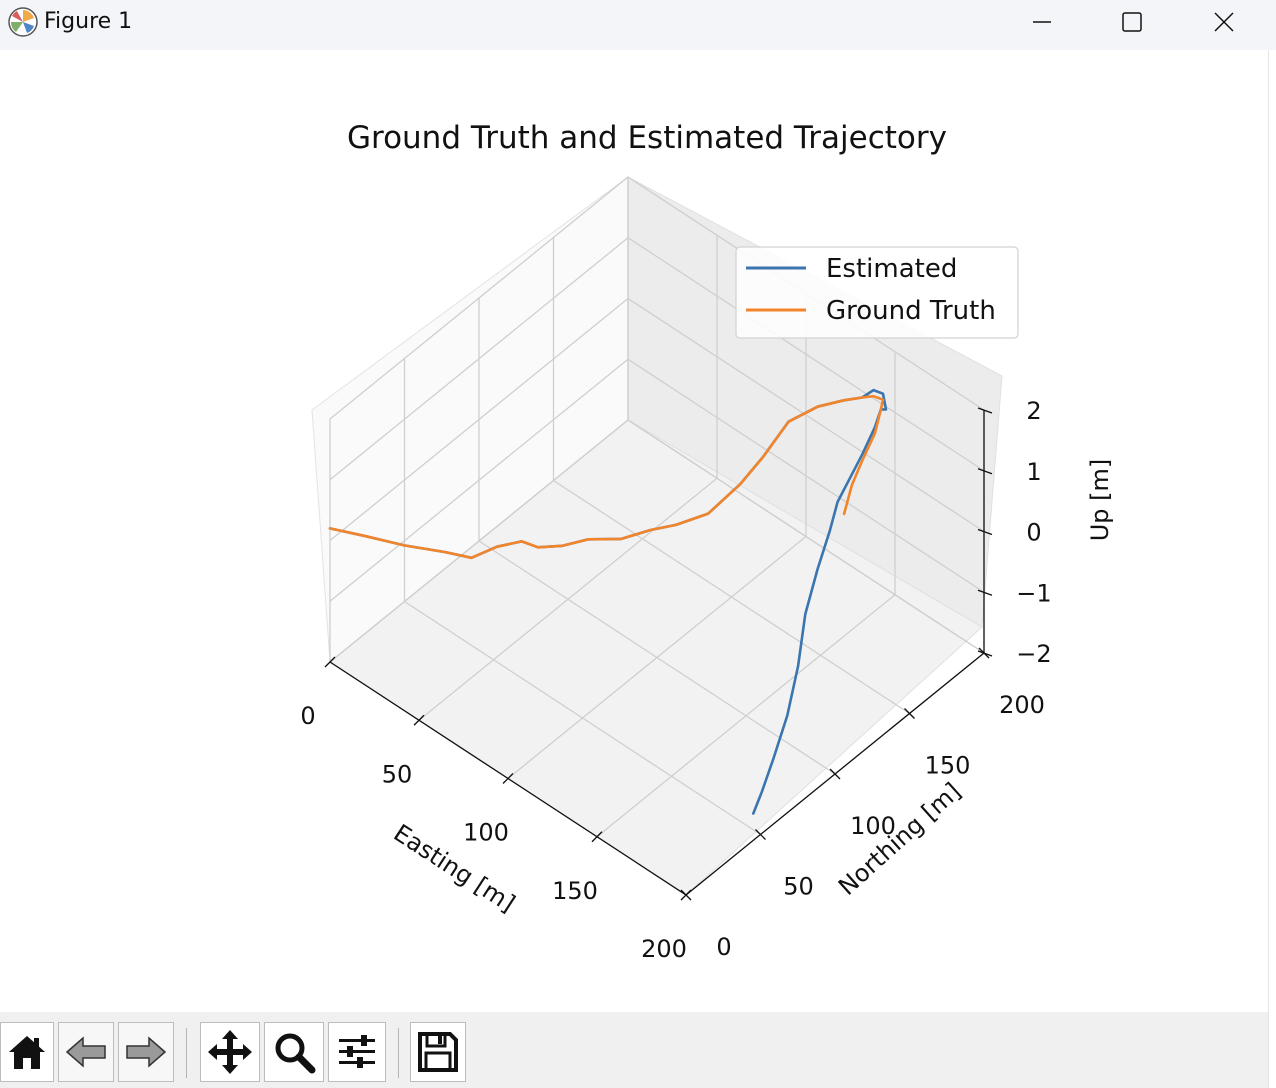 The width and height of the screenshot is (1276, 1088). What do you see at coordinates (647, 138) in the screenshot?
I see `chart-title: Ground Truth and Estimated Trajectory` at bounding box center [647, 138].